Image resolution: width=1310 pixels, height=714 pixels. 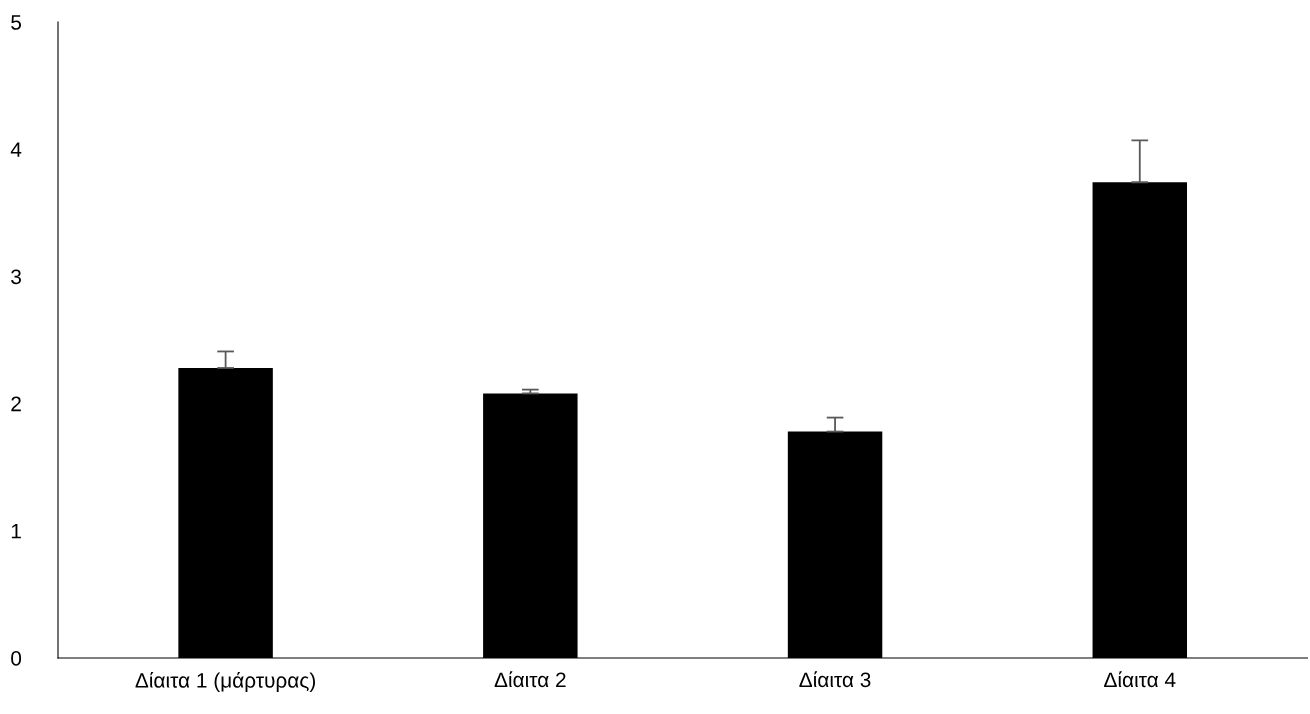 What do you see at coordinates (16, 149) in the screenshot?
I see `y-tick-label: 4` at bounding box center [16, 149].